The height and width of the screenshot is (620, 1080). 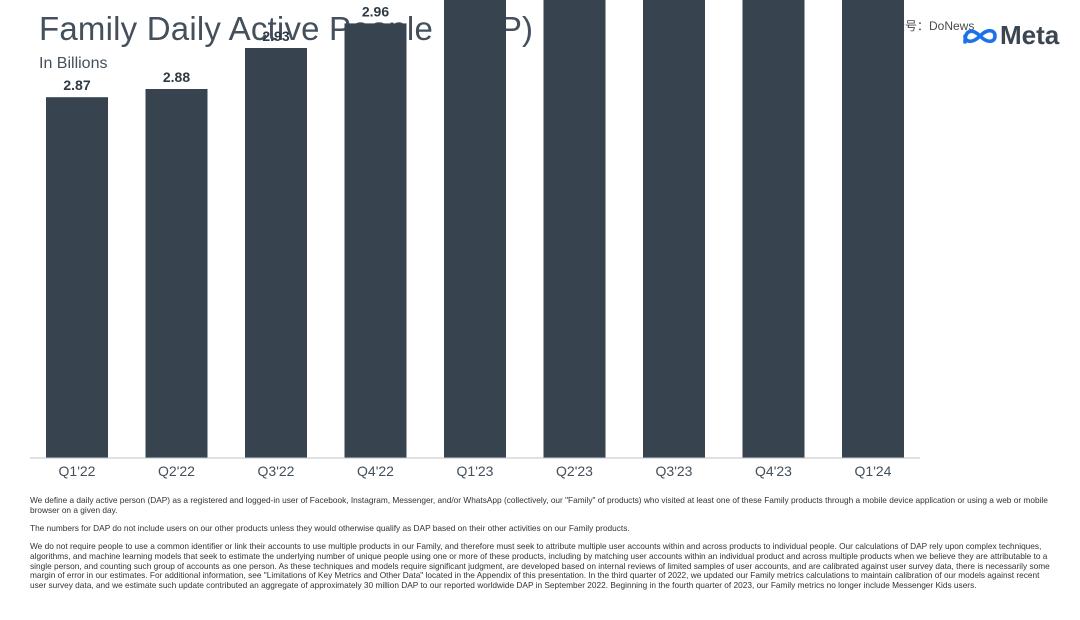 I want to click on x-tick-label-4: Q1'23, so click(x=475, y=471).